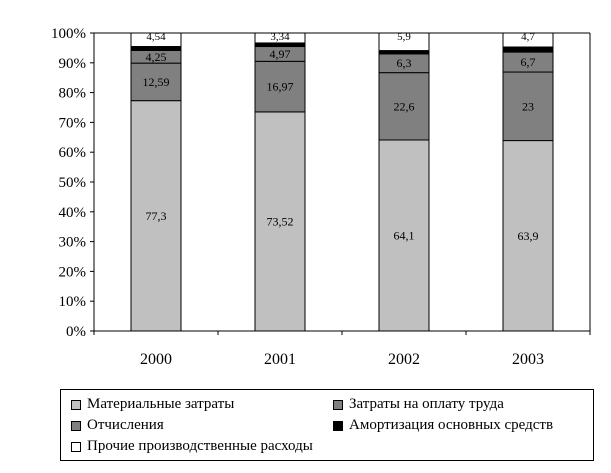  Describe the element at coordinates (156, 57) in the screenshot. I see `data-label: 4,25` at that location.